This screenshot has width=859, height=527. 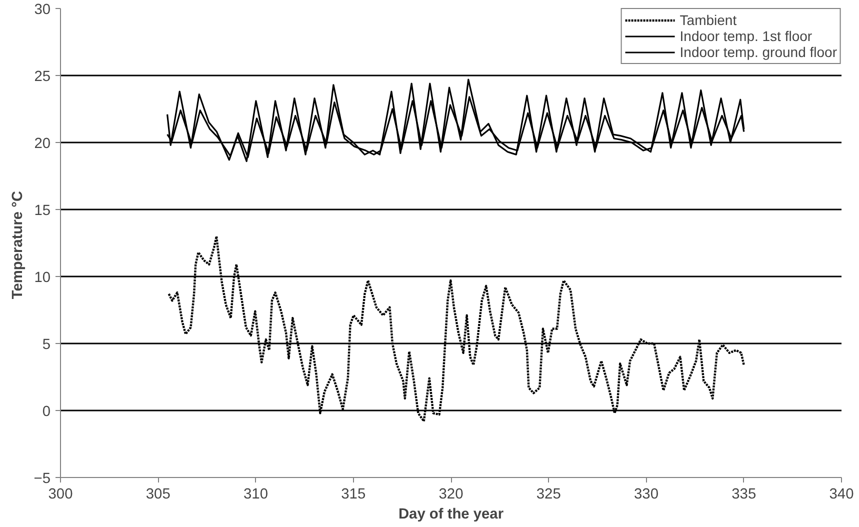 I want to click on x-tick-label: 310, so click(x=256, y=494).